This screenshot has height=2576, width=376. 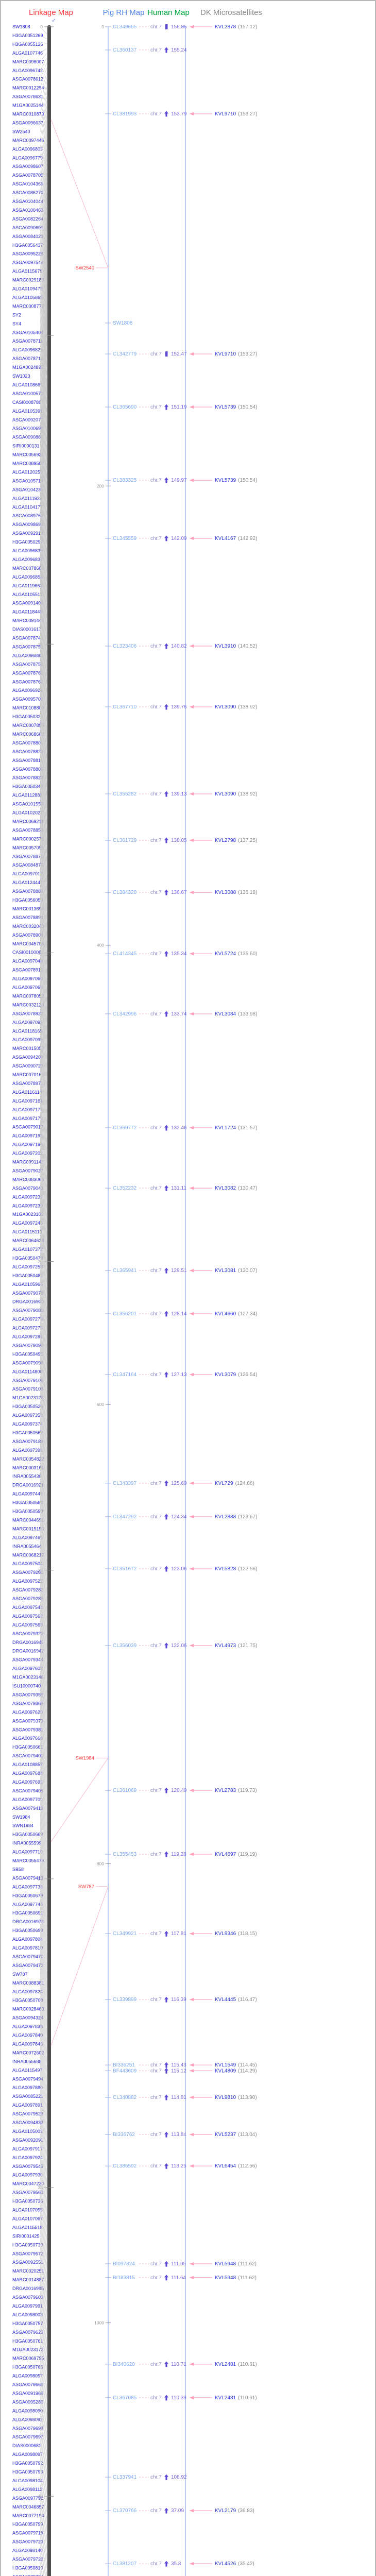 I want to click on cr-tick-label: 400, so click(x=100, y=946).